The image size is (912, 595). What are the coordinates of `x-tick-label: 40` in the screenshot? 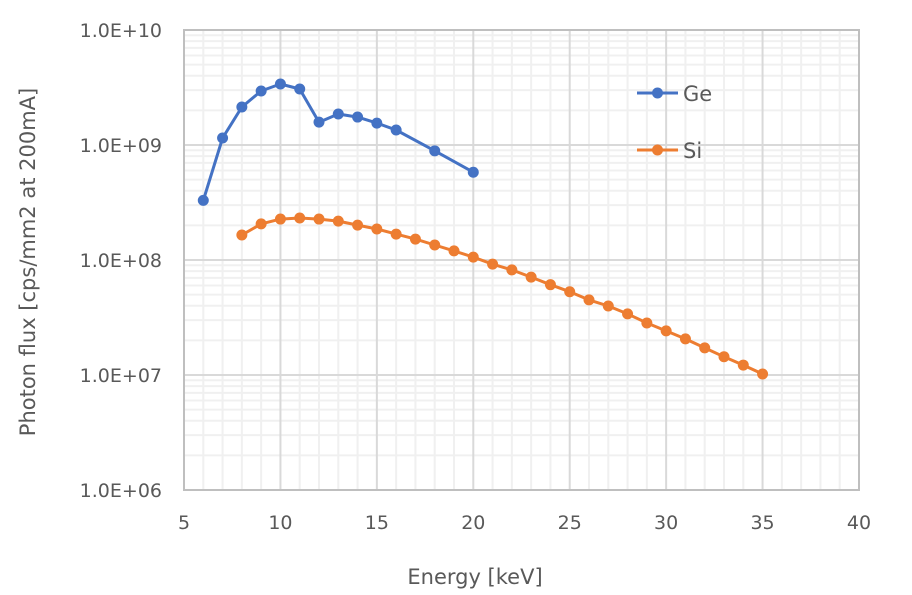 It's located at (859, 523).